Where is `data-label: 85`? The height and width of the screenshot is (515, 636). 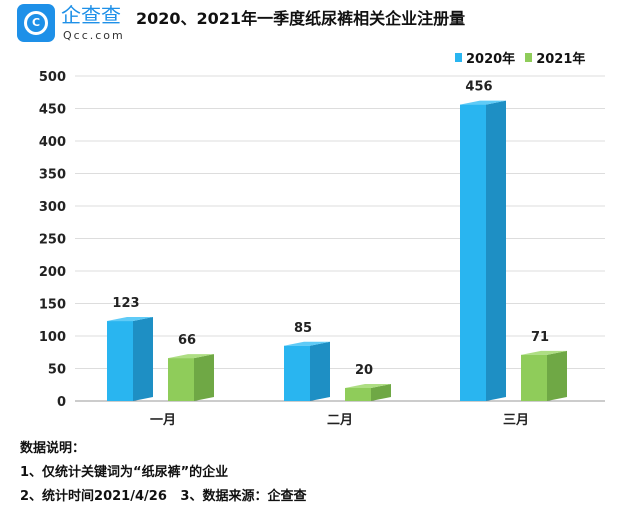
data-label: 85 is located at coordinates (303, 328).